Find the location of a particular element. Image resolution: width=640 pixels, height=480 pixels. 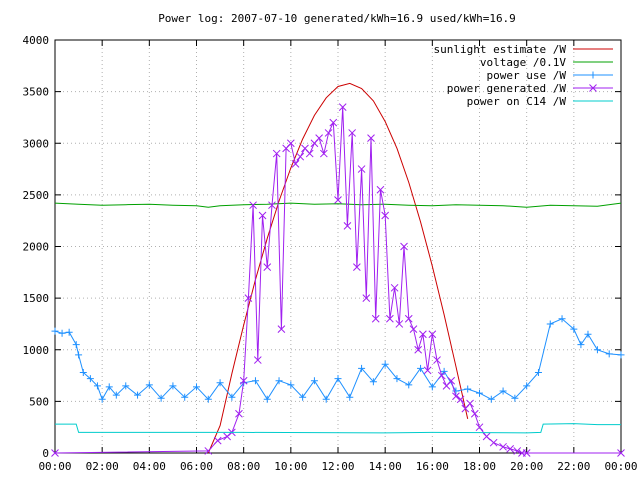

legend-item: voltage /0.1V is located at coordinates (546, 62).